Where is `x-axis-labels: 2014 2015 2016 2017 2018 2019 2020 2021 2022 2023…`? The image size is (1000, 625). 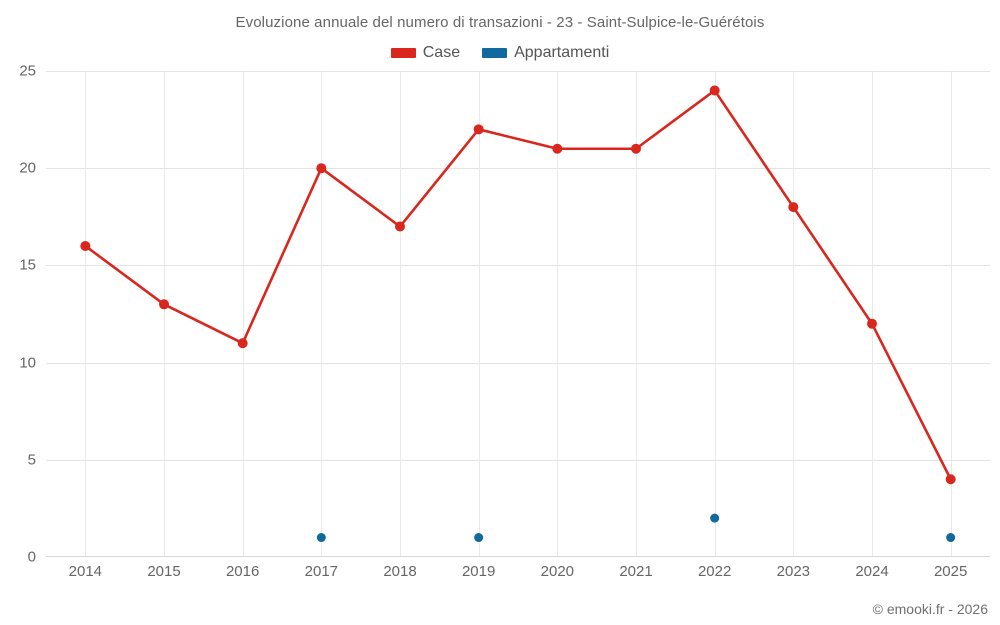 x-axis-labels: 2014 2015 2016 2017 2018 2019 2020 2021 2022 2023… is located at coordinates (518, 575).